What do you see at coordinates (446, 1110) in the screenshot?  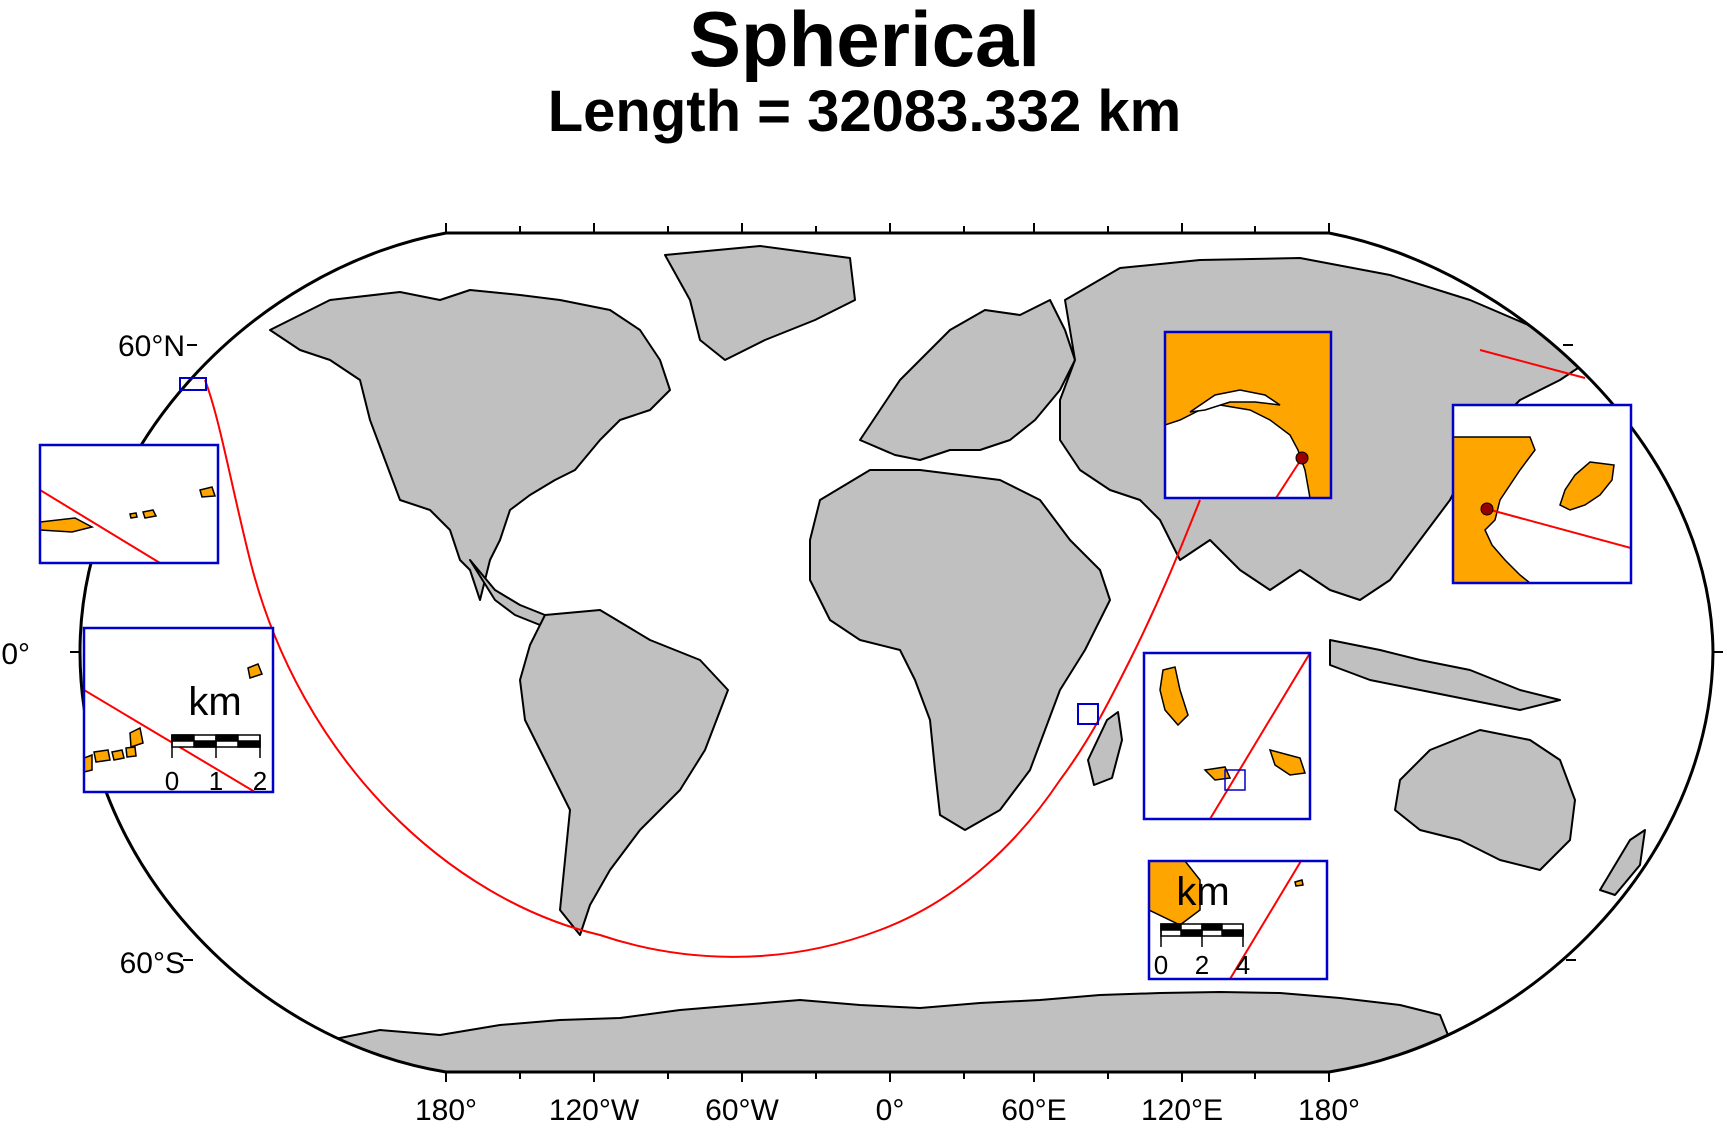 I see `lon-label-180w: 180°` at bounding box center [446, 1110].